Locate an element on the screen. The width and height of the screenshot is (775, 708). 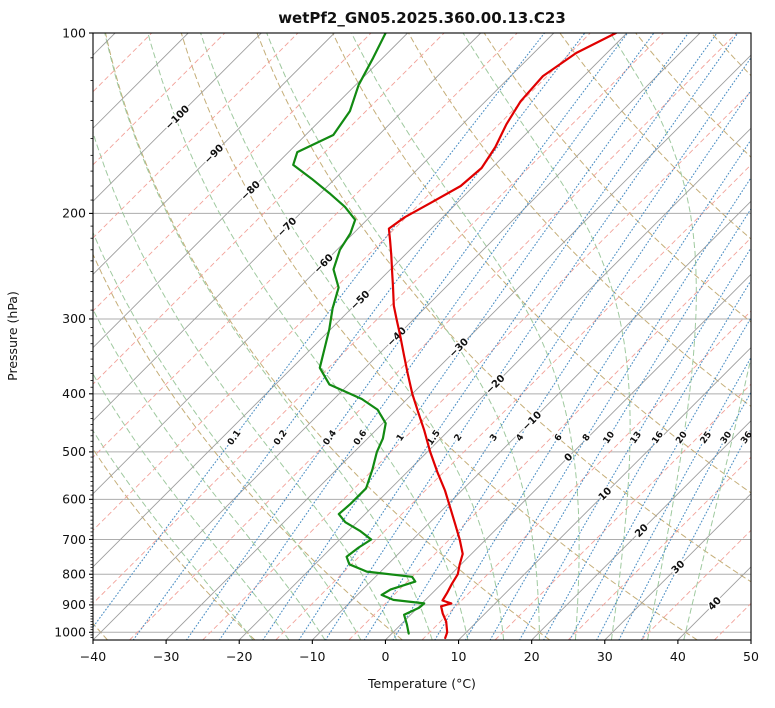
isotherm-label: −10 is located at coordinates (533, 422).